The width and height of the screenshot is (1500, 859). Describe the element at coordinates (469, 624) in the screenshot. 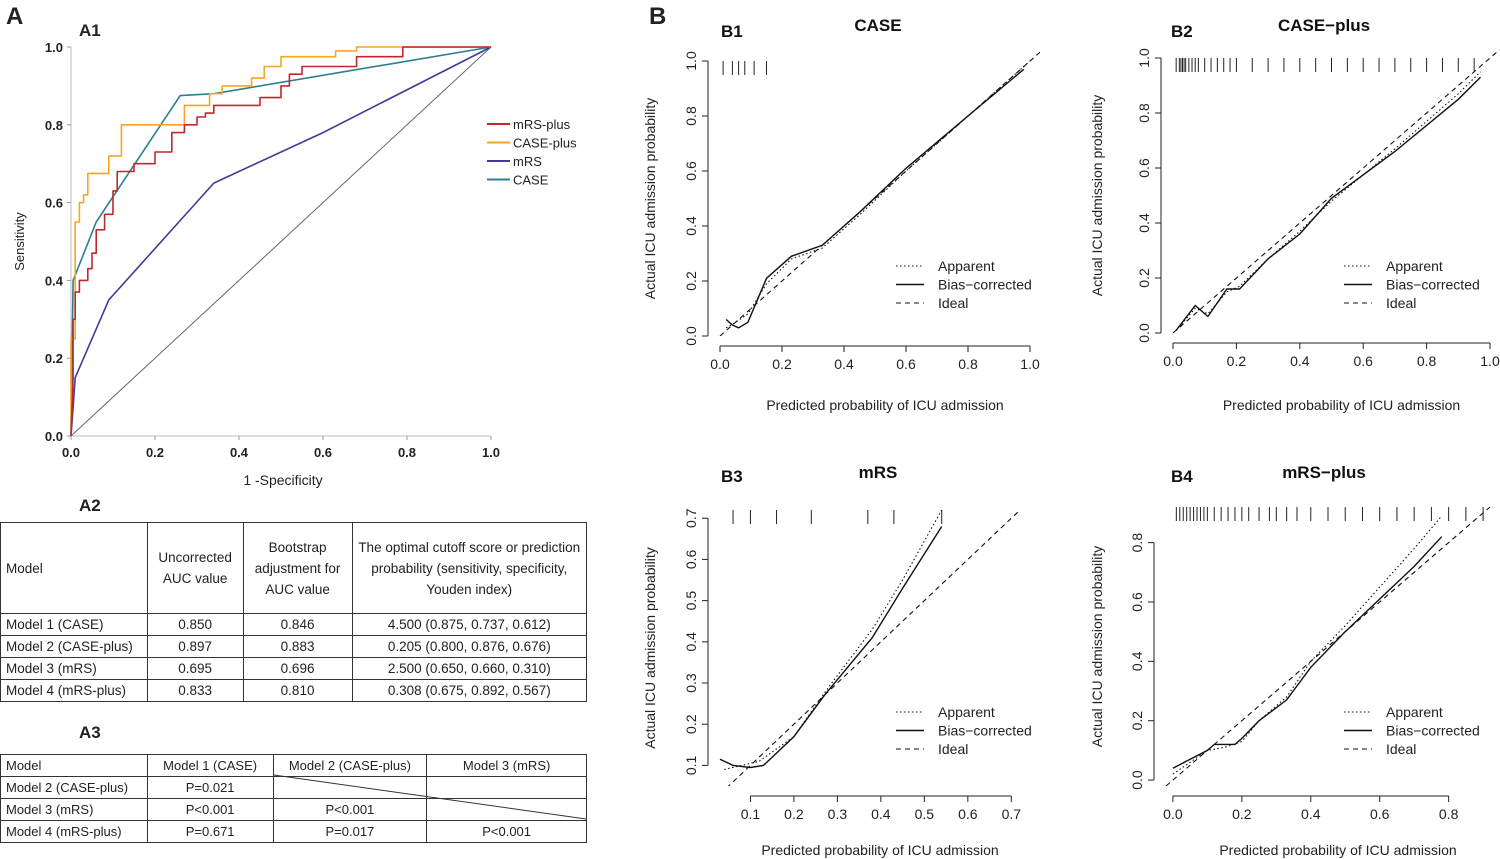

I see `cell: 4.500 (0.875, 0.737, 0.612)` at that location.